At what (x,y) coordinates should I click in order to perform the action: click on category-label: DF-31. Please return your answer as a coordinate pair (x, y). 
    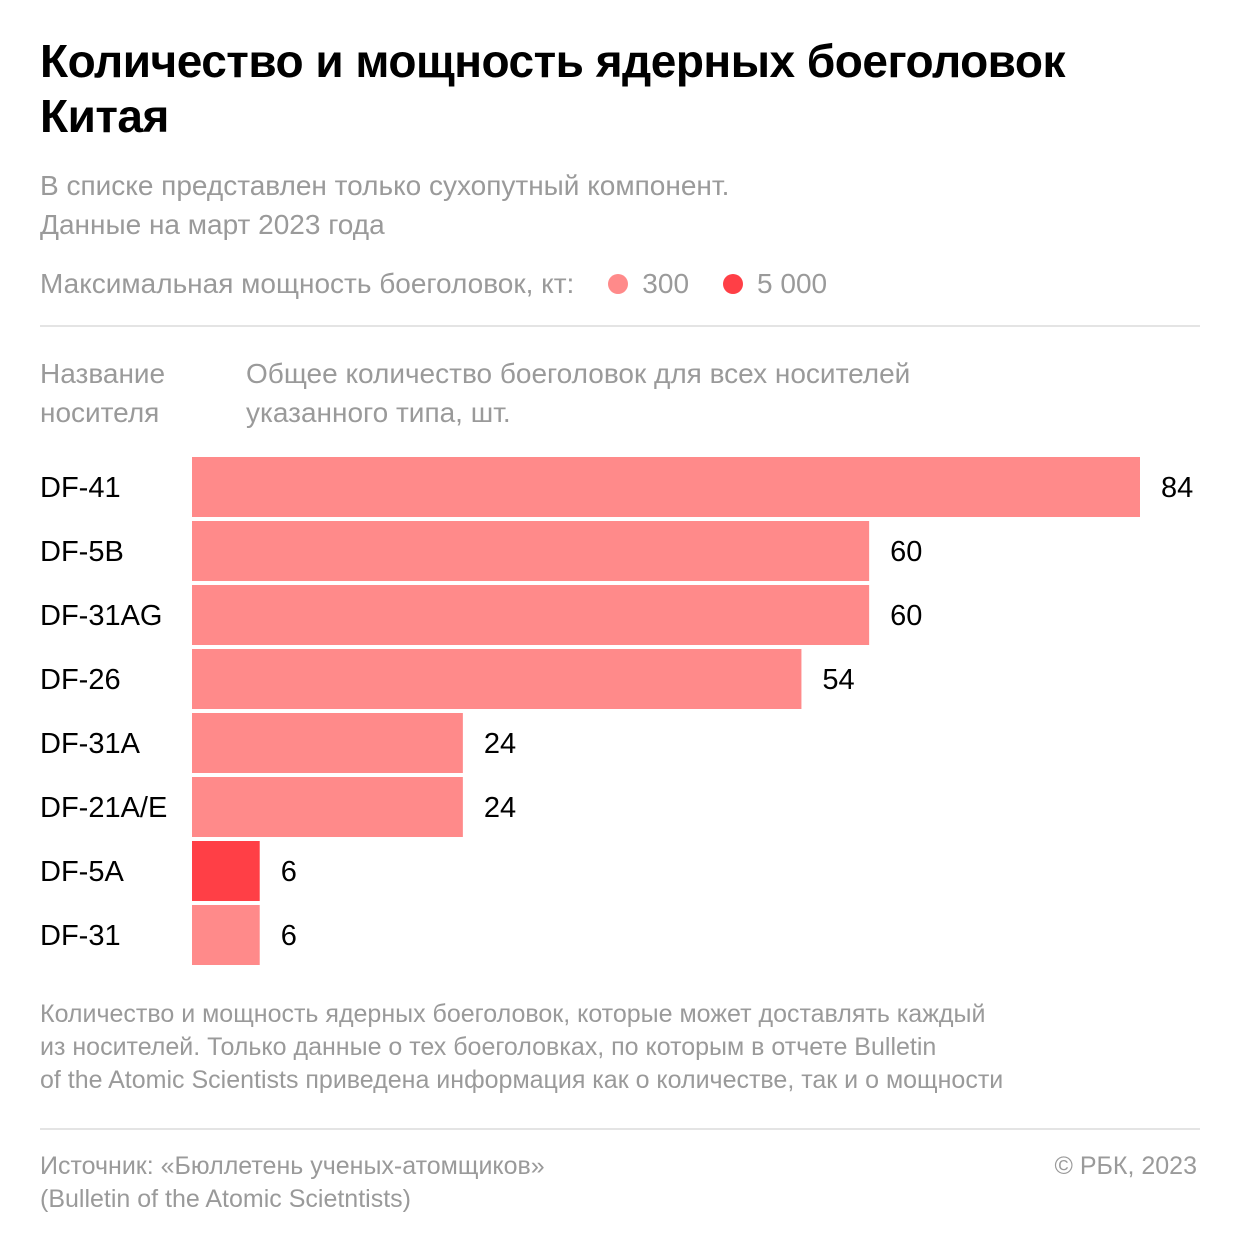
    Looking at the image, I should click on (80, 936).